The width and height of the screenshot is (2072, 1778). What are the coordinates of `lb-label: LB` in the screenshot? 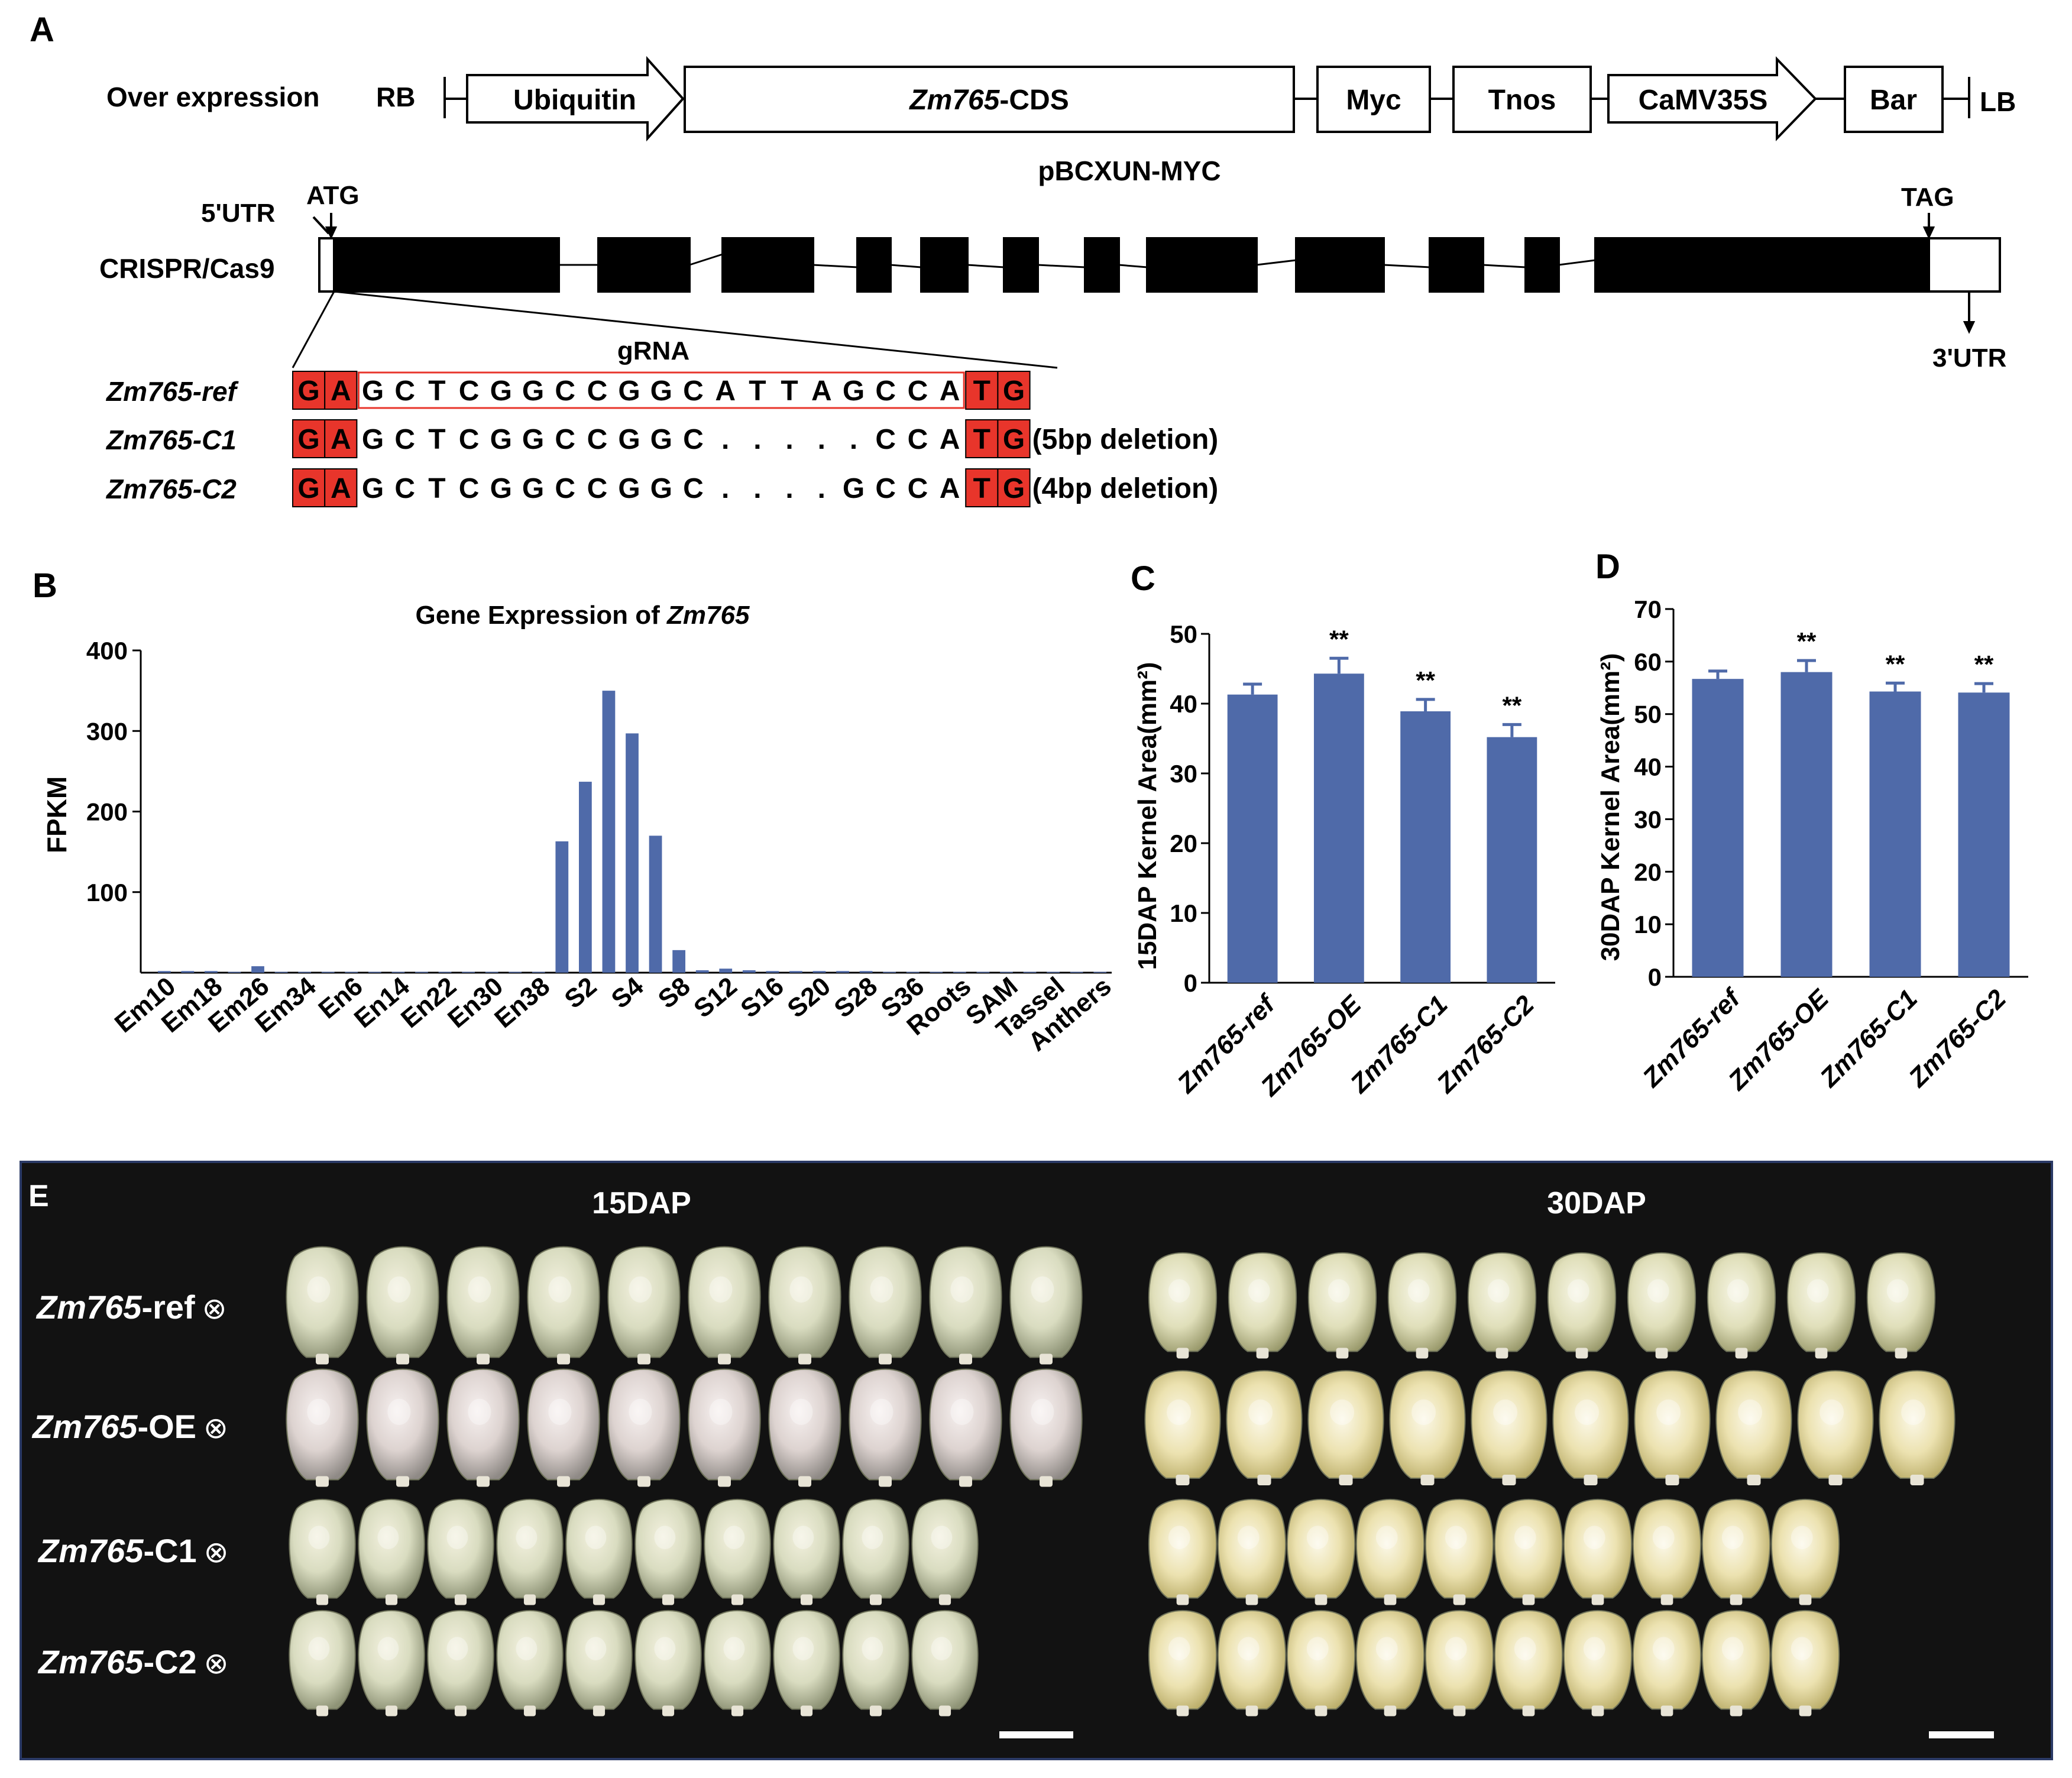 It's located at (1998, 101).